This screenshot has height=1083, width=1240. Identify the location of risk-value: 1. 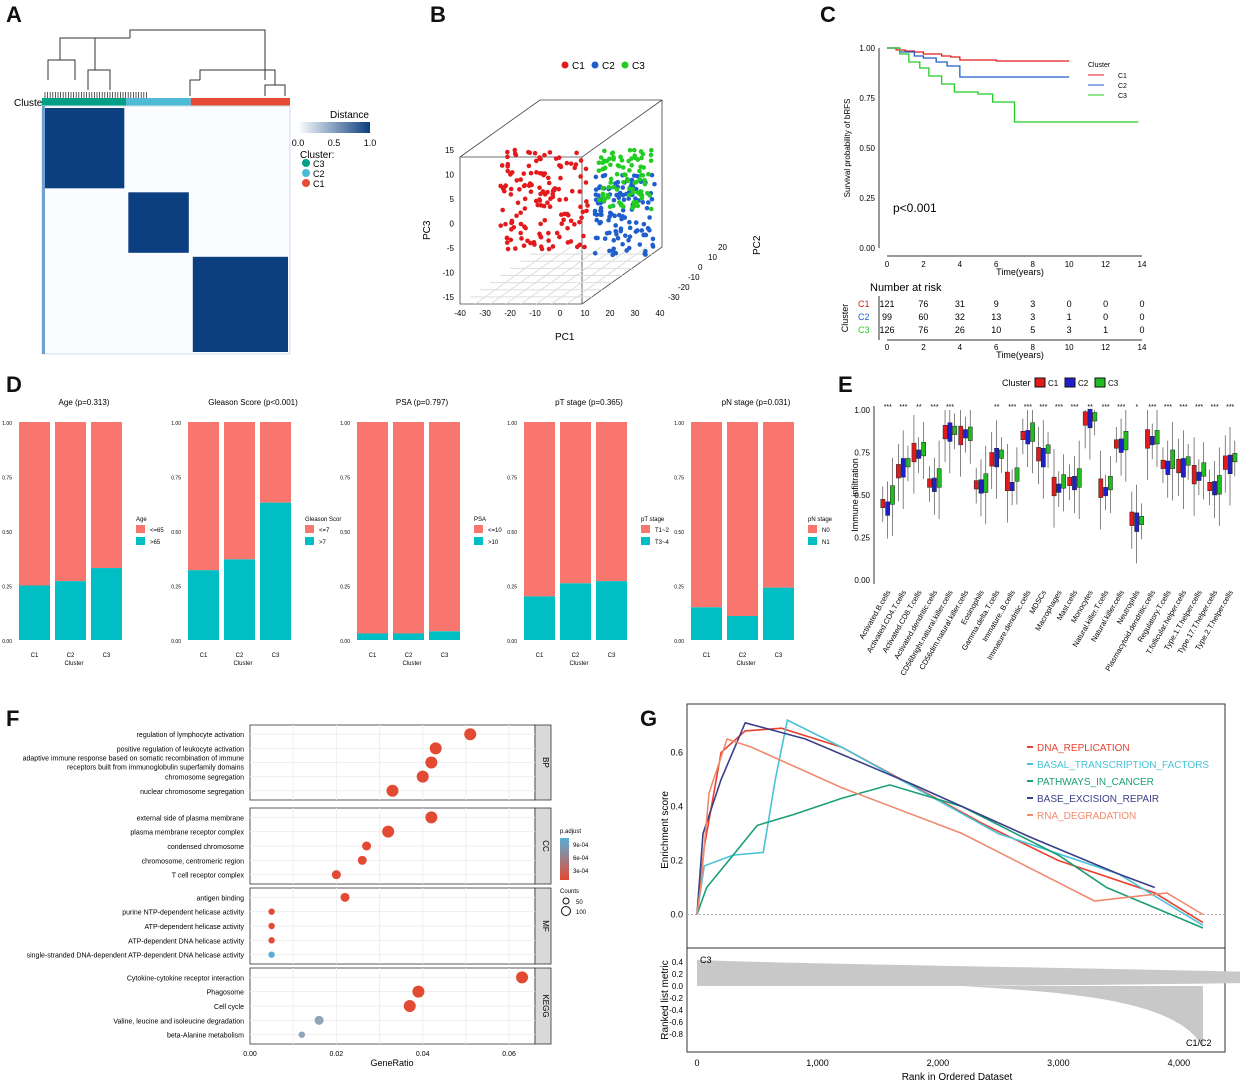
(1069, 317).